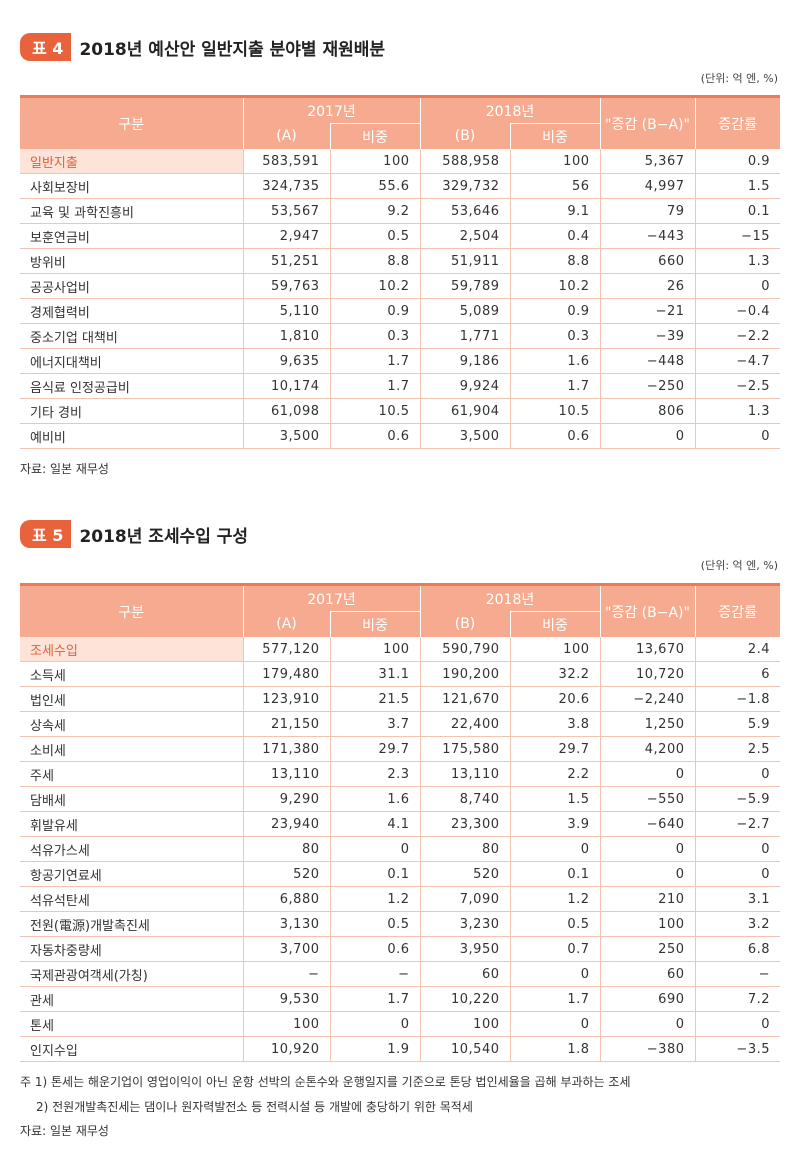 Image resolution: width=800 pixels, height=1156 pixels. Describe the element at coordinates (131, 949) in the screenshot. I see `row-label: 자동차중량세` at that location.